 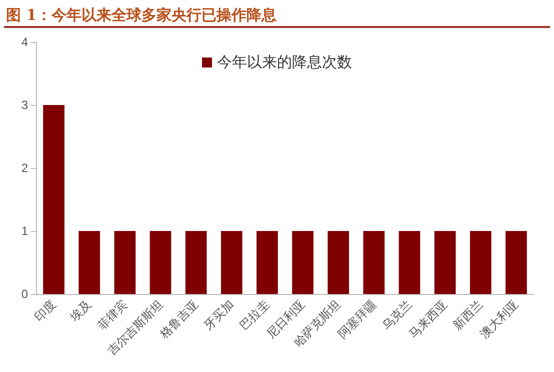 What do you see at coordinates (24, 42) in the screenshot?
I see `y-tick-label: 4` at bounding box center [24, 42].